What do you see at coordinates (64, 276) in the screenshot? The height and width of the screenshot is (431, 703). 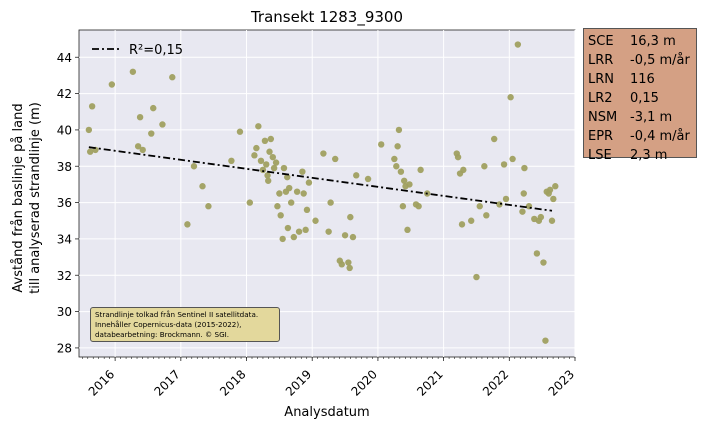 I see `y-tick-label: 32` at bounding box center [64, 276].